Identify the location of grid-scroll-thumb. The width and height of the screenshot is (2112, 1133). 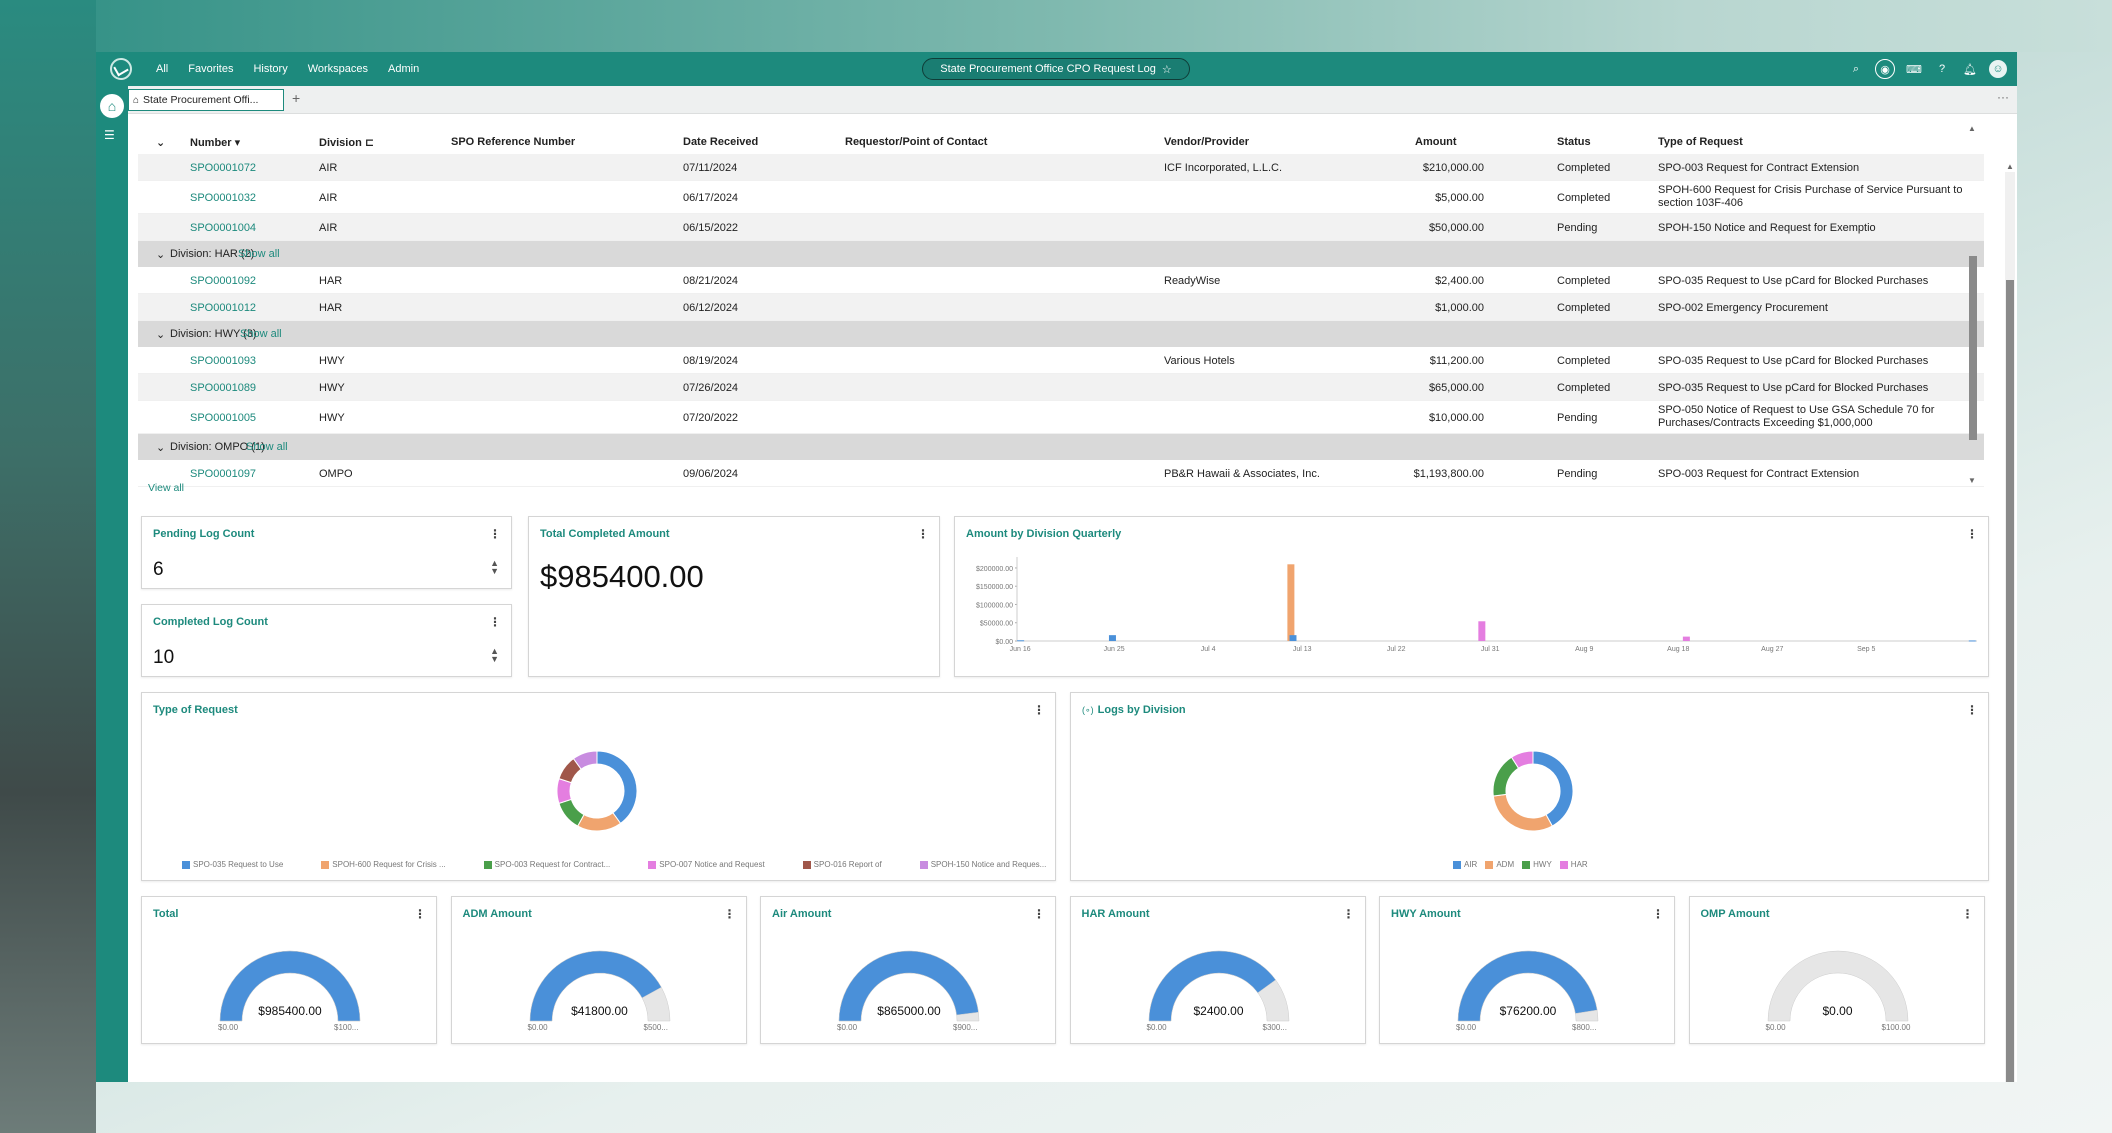
(1973, 348).